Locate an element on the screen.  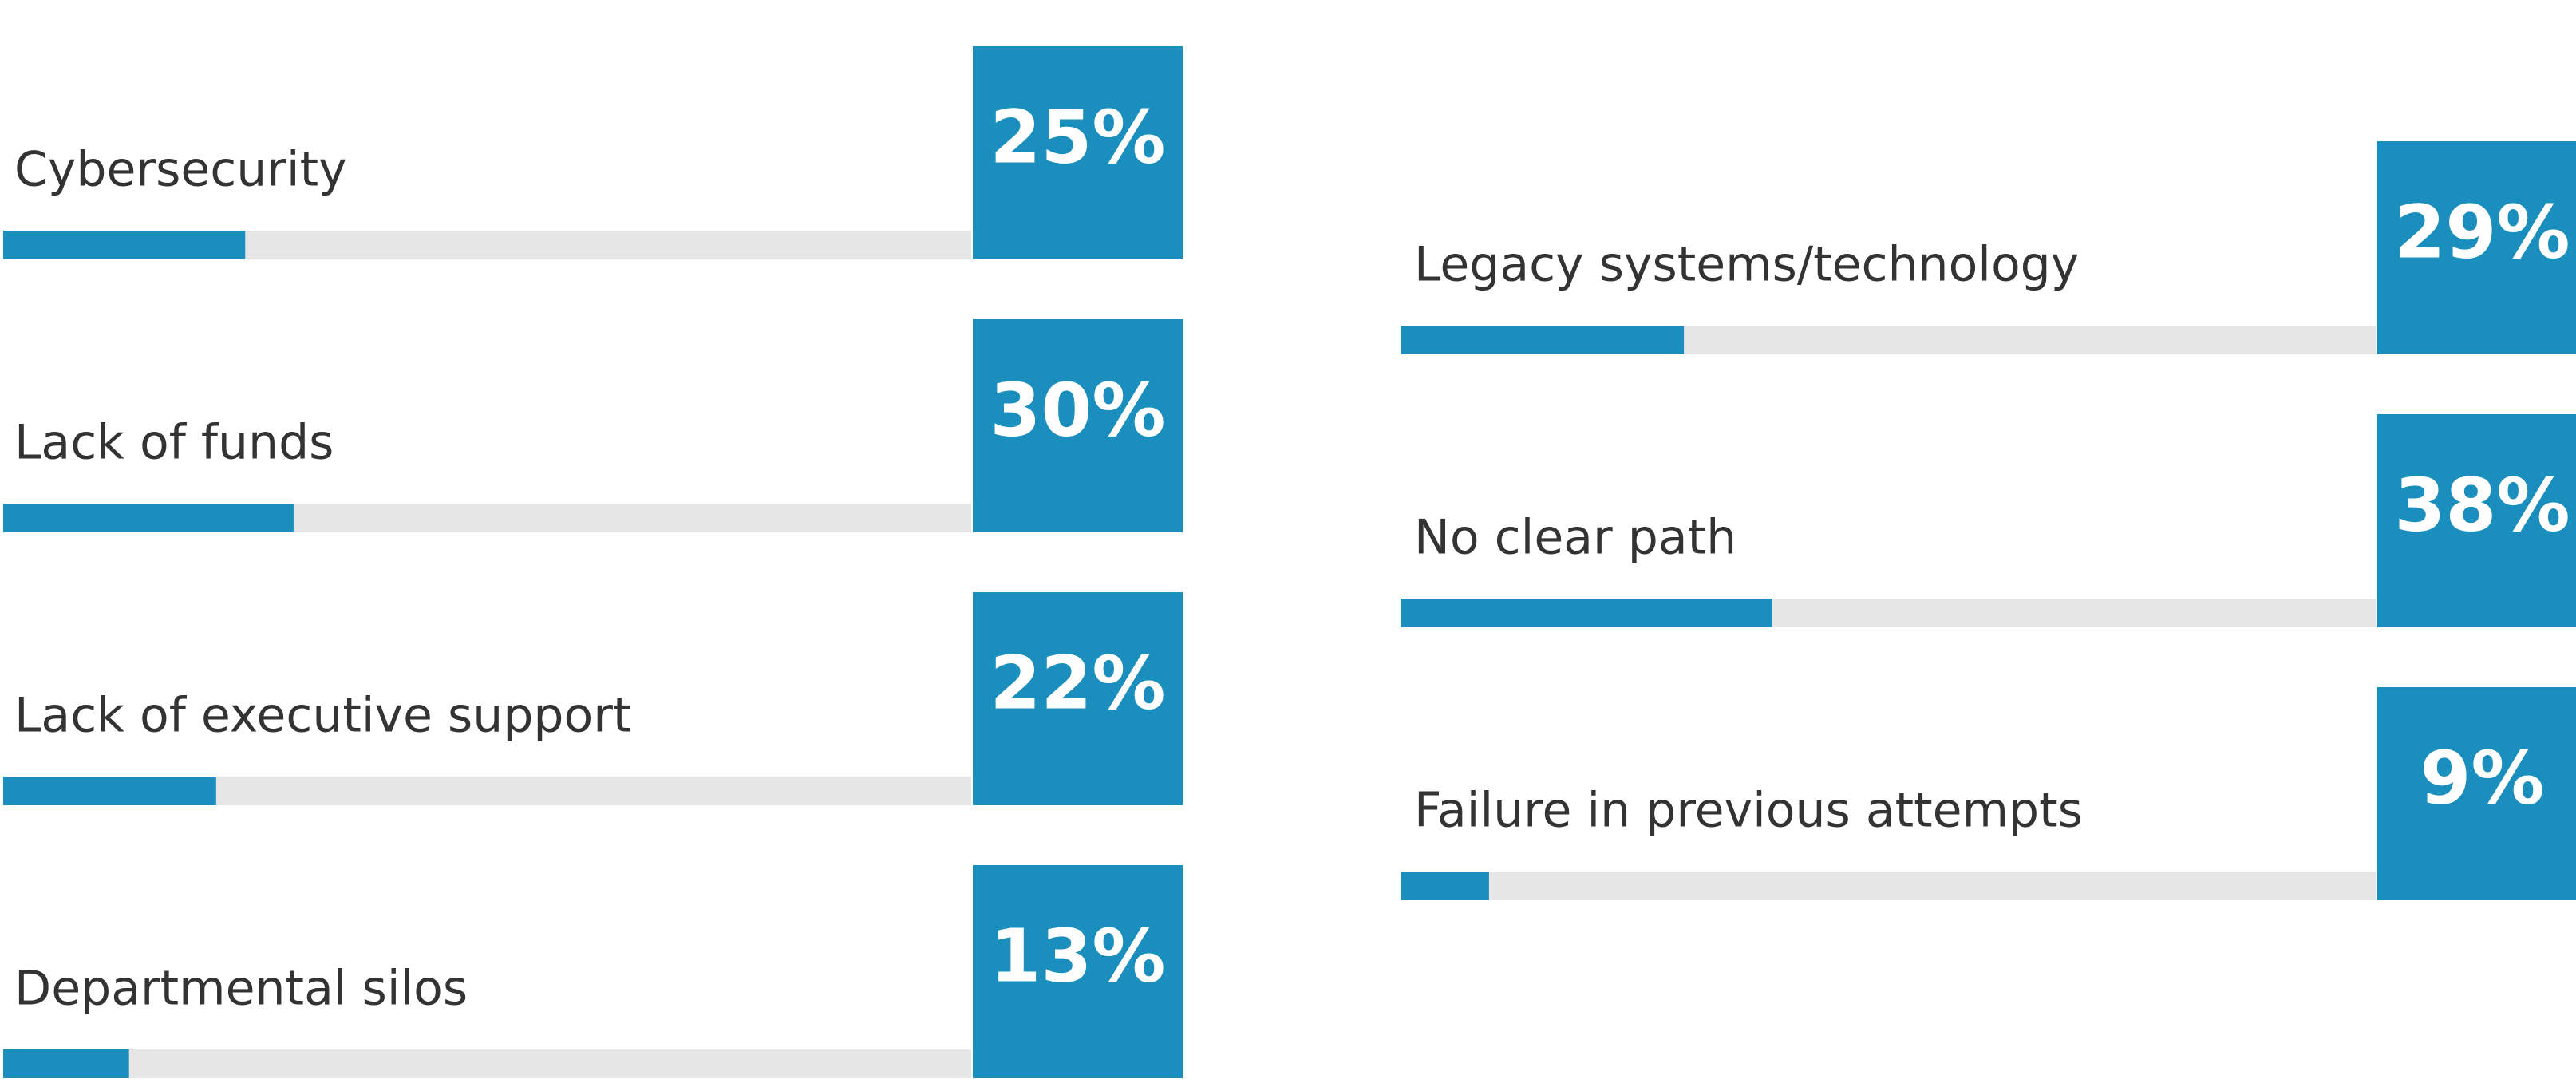
value-label: 30% is located at coordinates (1077, 410).